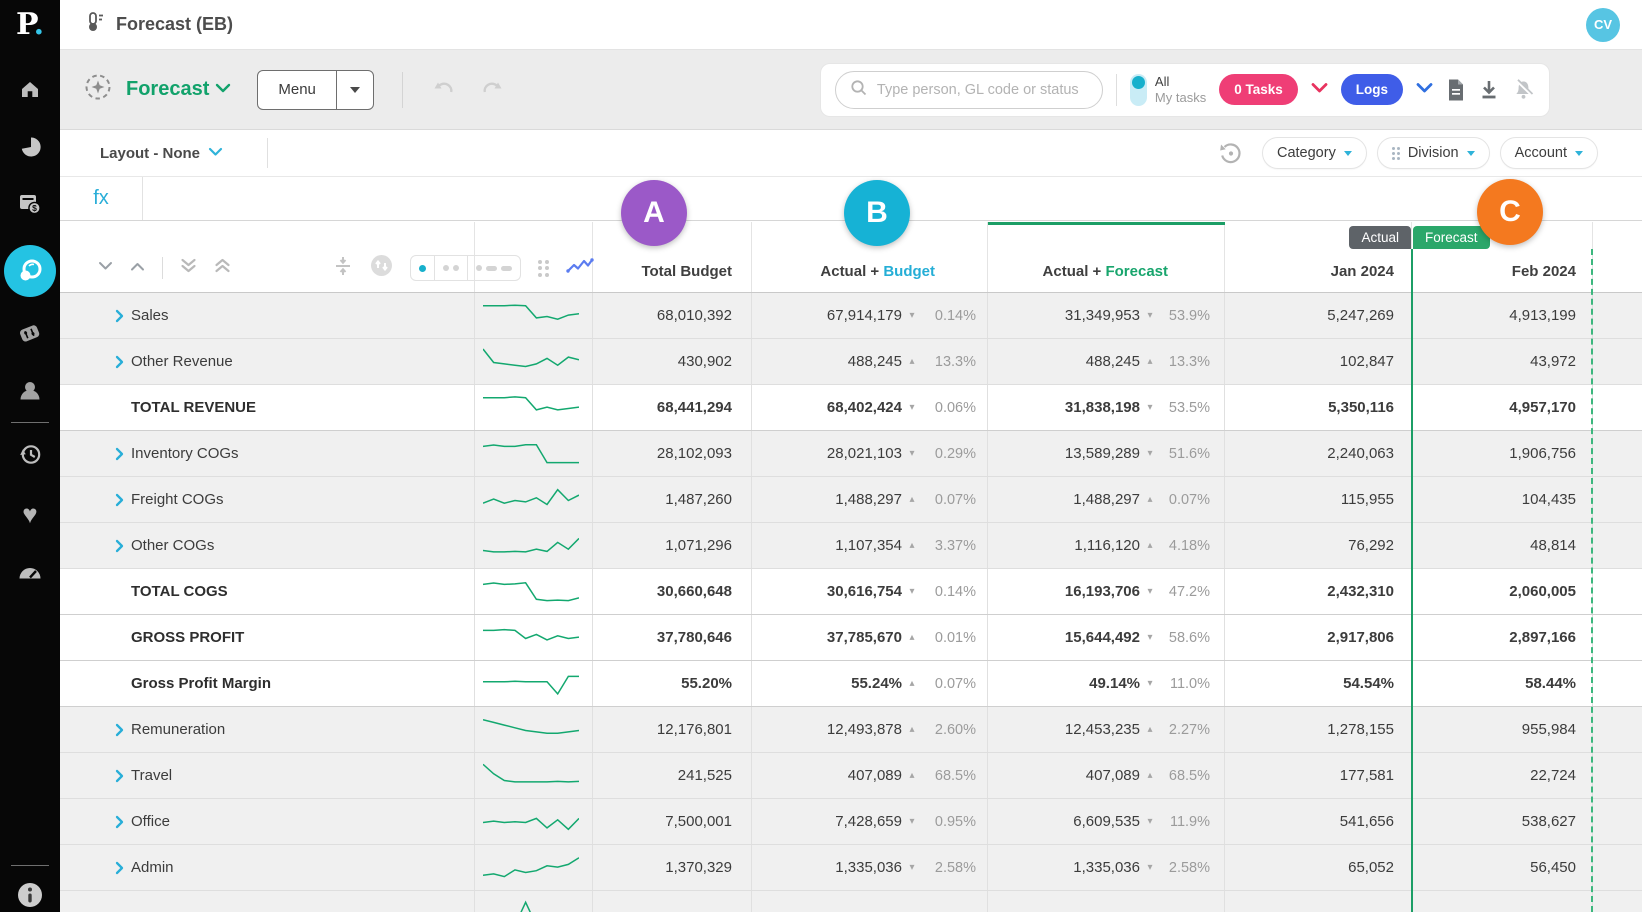 The height and width of the screenshot is (912, 1642). I want to click on menu-button: Menu, so click(297, 89).